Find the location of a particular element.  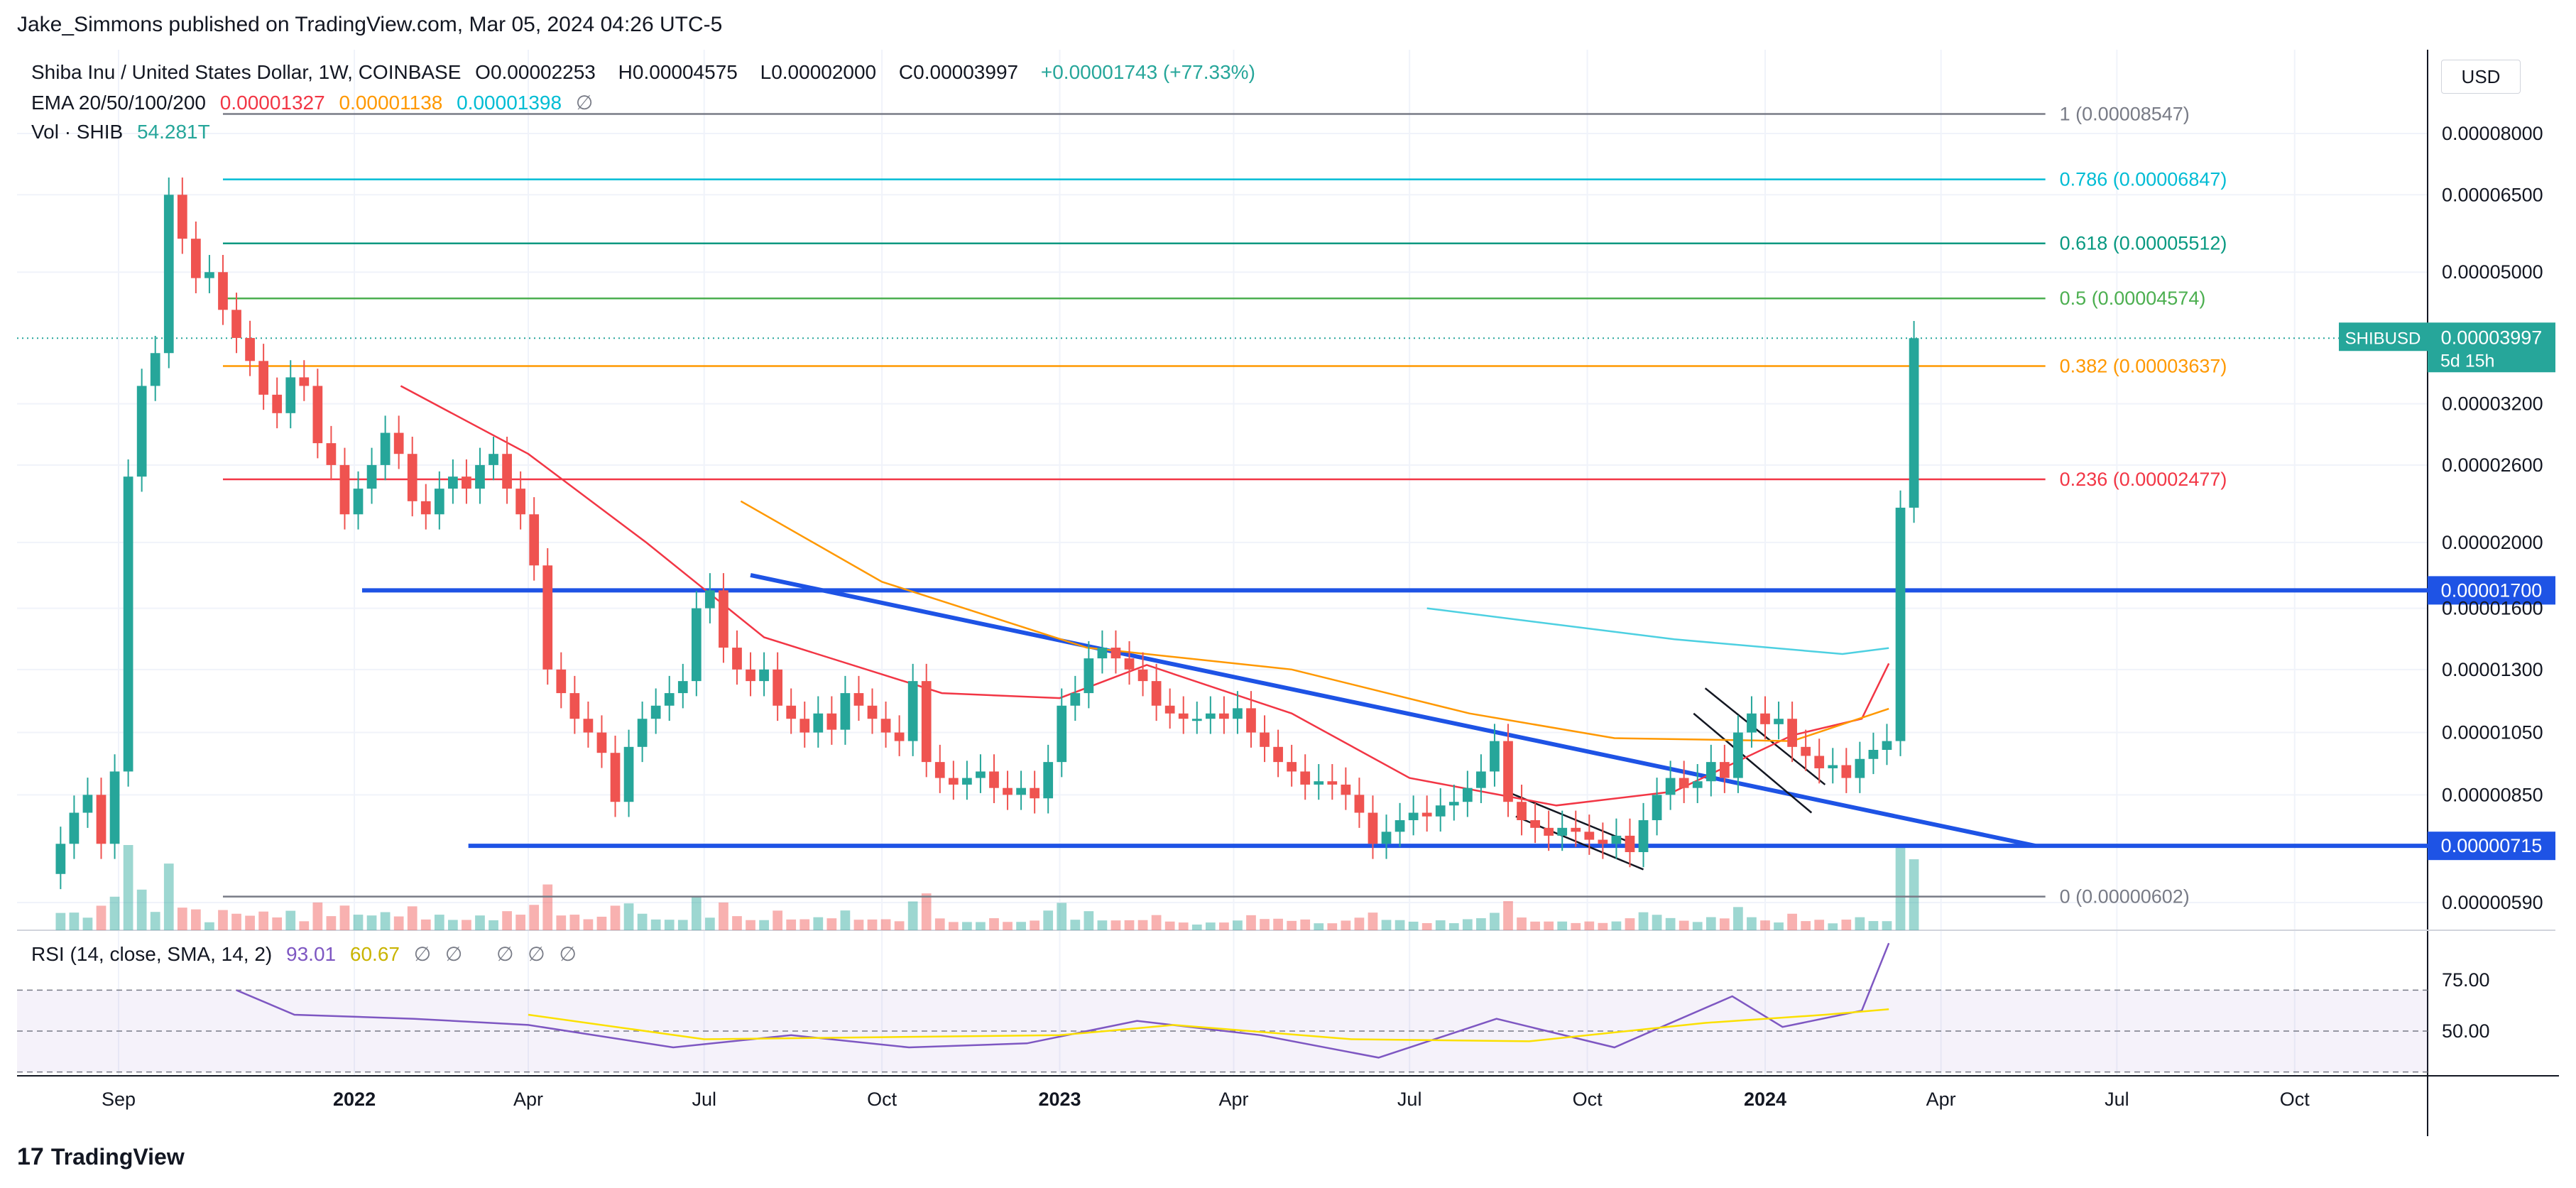

volume-legend: Vol · SHIB 54.281T is located at coordinates (125, 132).